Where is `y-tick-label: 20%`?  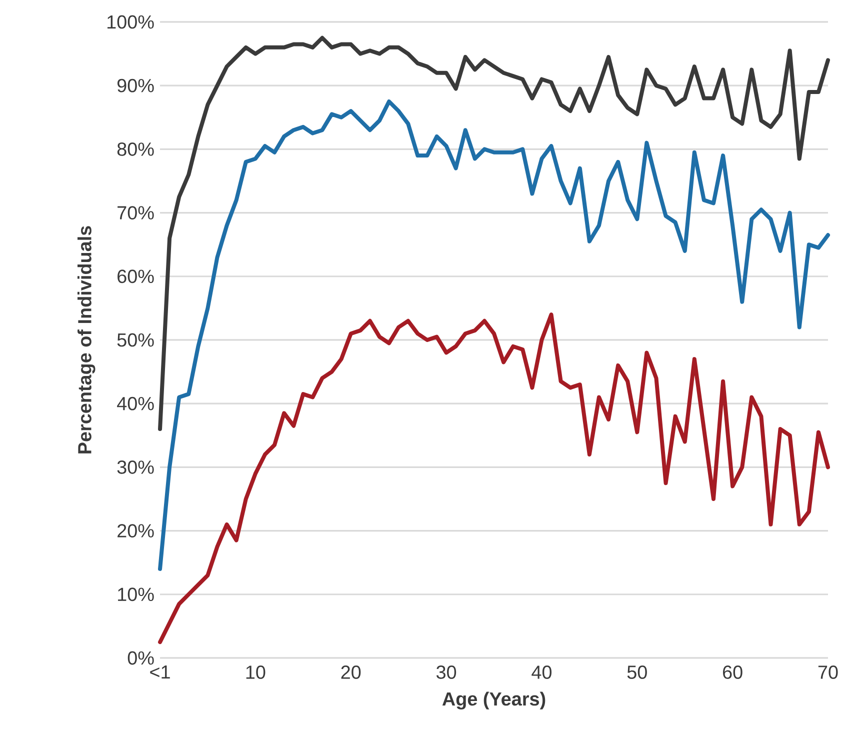
y-tick-label: 20% is located at coordinates (136, 531).